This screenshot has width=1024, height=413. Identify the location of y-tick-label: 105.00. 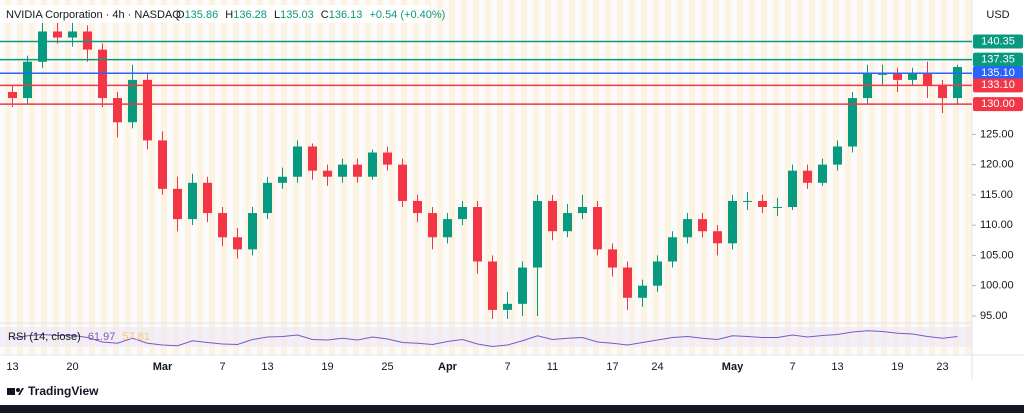
(997, 255).